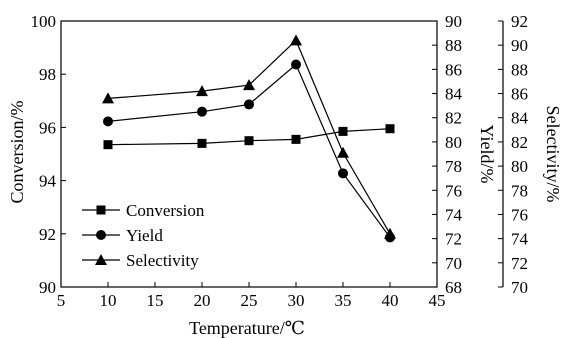 The width and height of the screenshot is (562, 338). What do you see at coordinates (454, 94) in the screenshot?
I see `yield-tick-label: 84` at bounding box center [454, 94].